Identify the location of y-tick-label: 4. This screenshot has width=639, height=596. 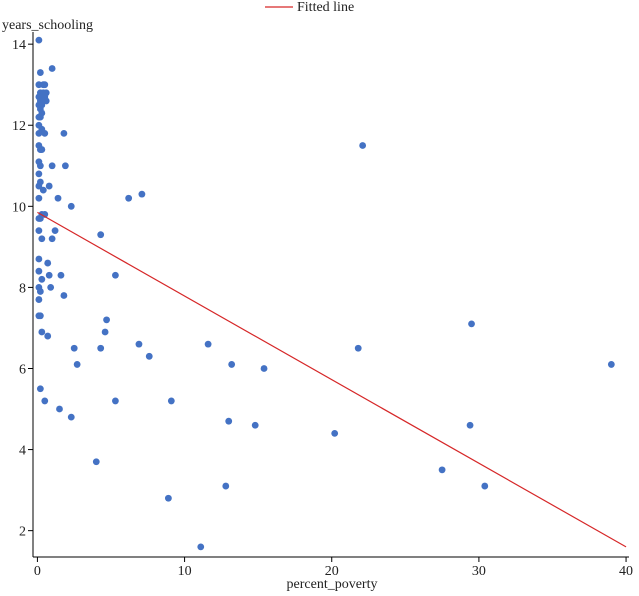
(22, 451).